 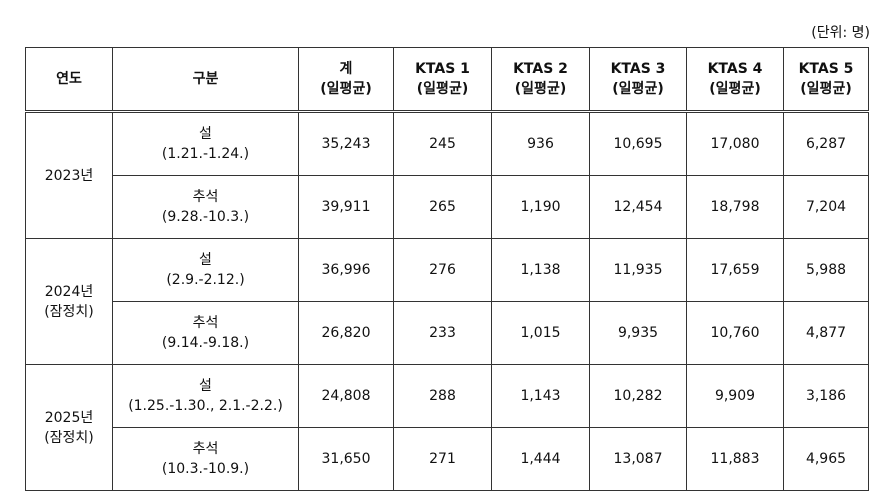 I want to click on value-cell: 271, so click(x=442, y=459).